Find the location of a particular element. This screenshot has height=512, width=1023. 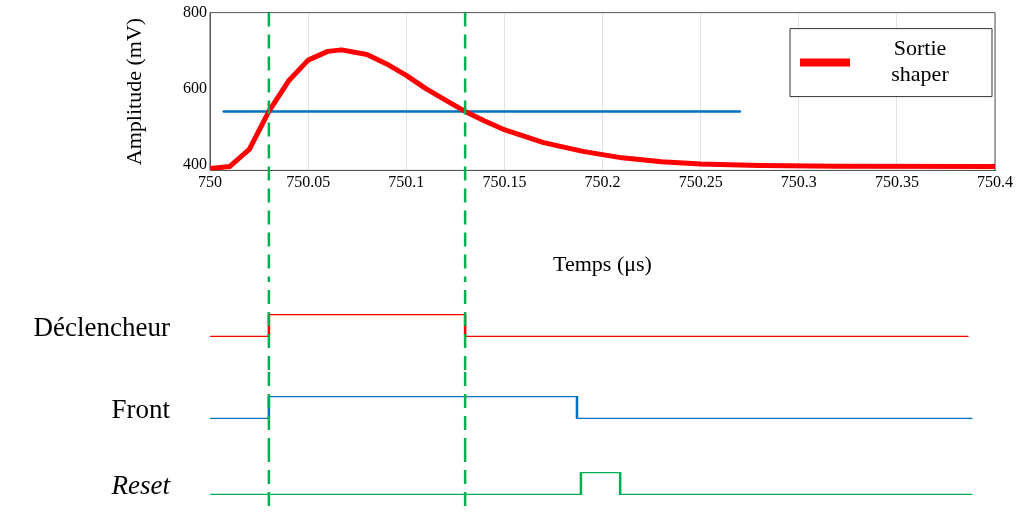

x-tick-label: 750.25 is located at coordinates (700, 182).